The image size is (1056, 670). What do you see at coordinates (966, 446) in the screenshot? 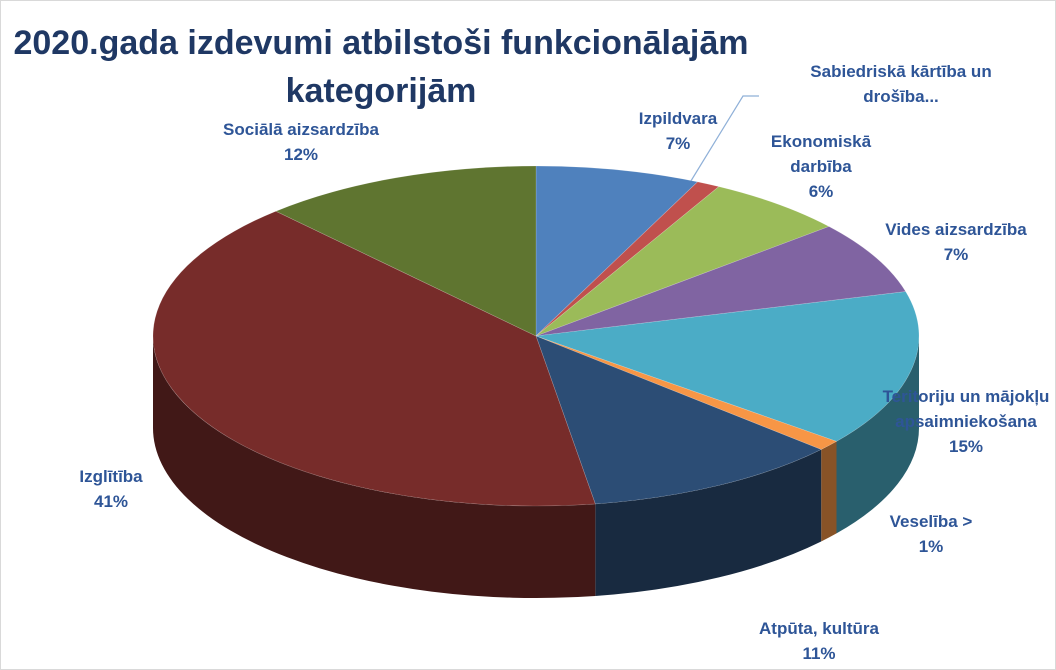
I see `value-label: 15%` at bounding box center [966, 446].